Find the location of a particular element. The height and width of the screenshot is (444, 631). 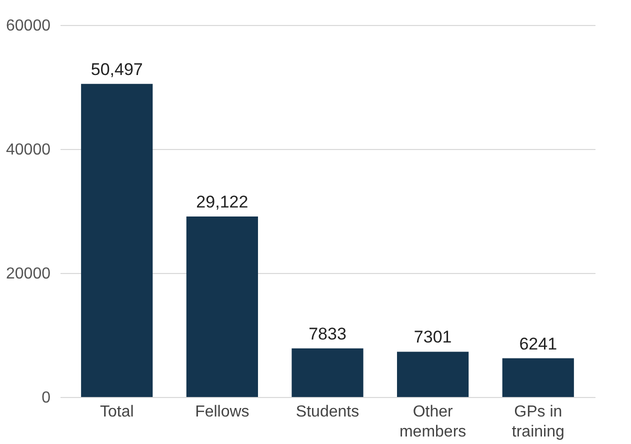

y-tick-label: 20000 is located at coordinates (28, 274).